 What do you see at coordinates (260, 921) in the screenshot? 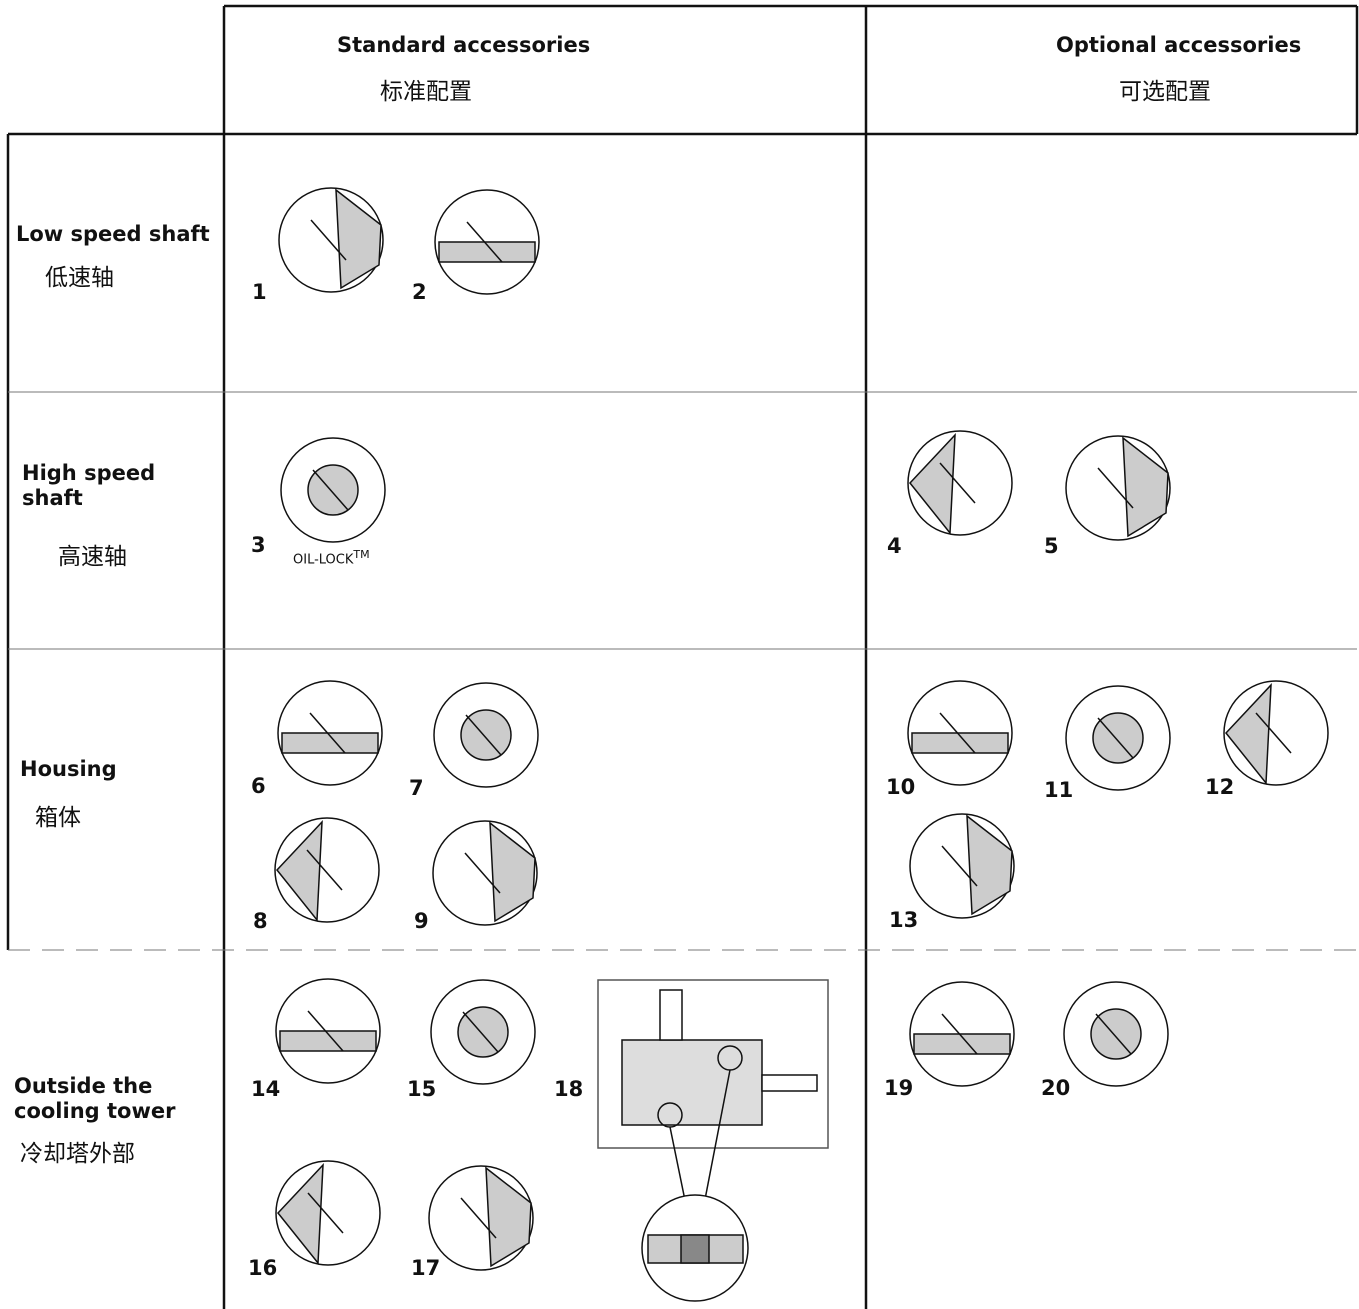
I see `item-number: 8` at bounding box center [260, 921].